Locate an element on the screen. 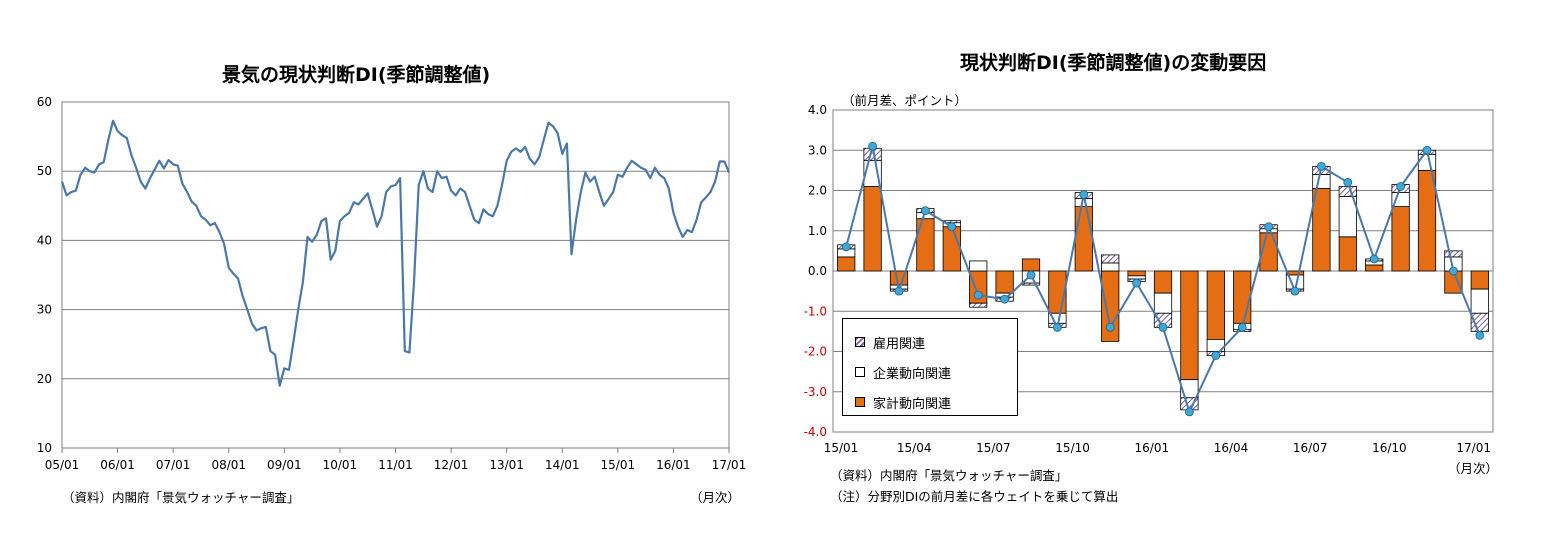 This screenshot has width=1543, height=538. y-tick-label: 50 is located at coordinates (44, 171).